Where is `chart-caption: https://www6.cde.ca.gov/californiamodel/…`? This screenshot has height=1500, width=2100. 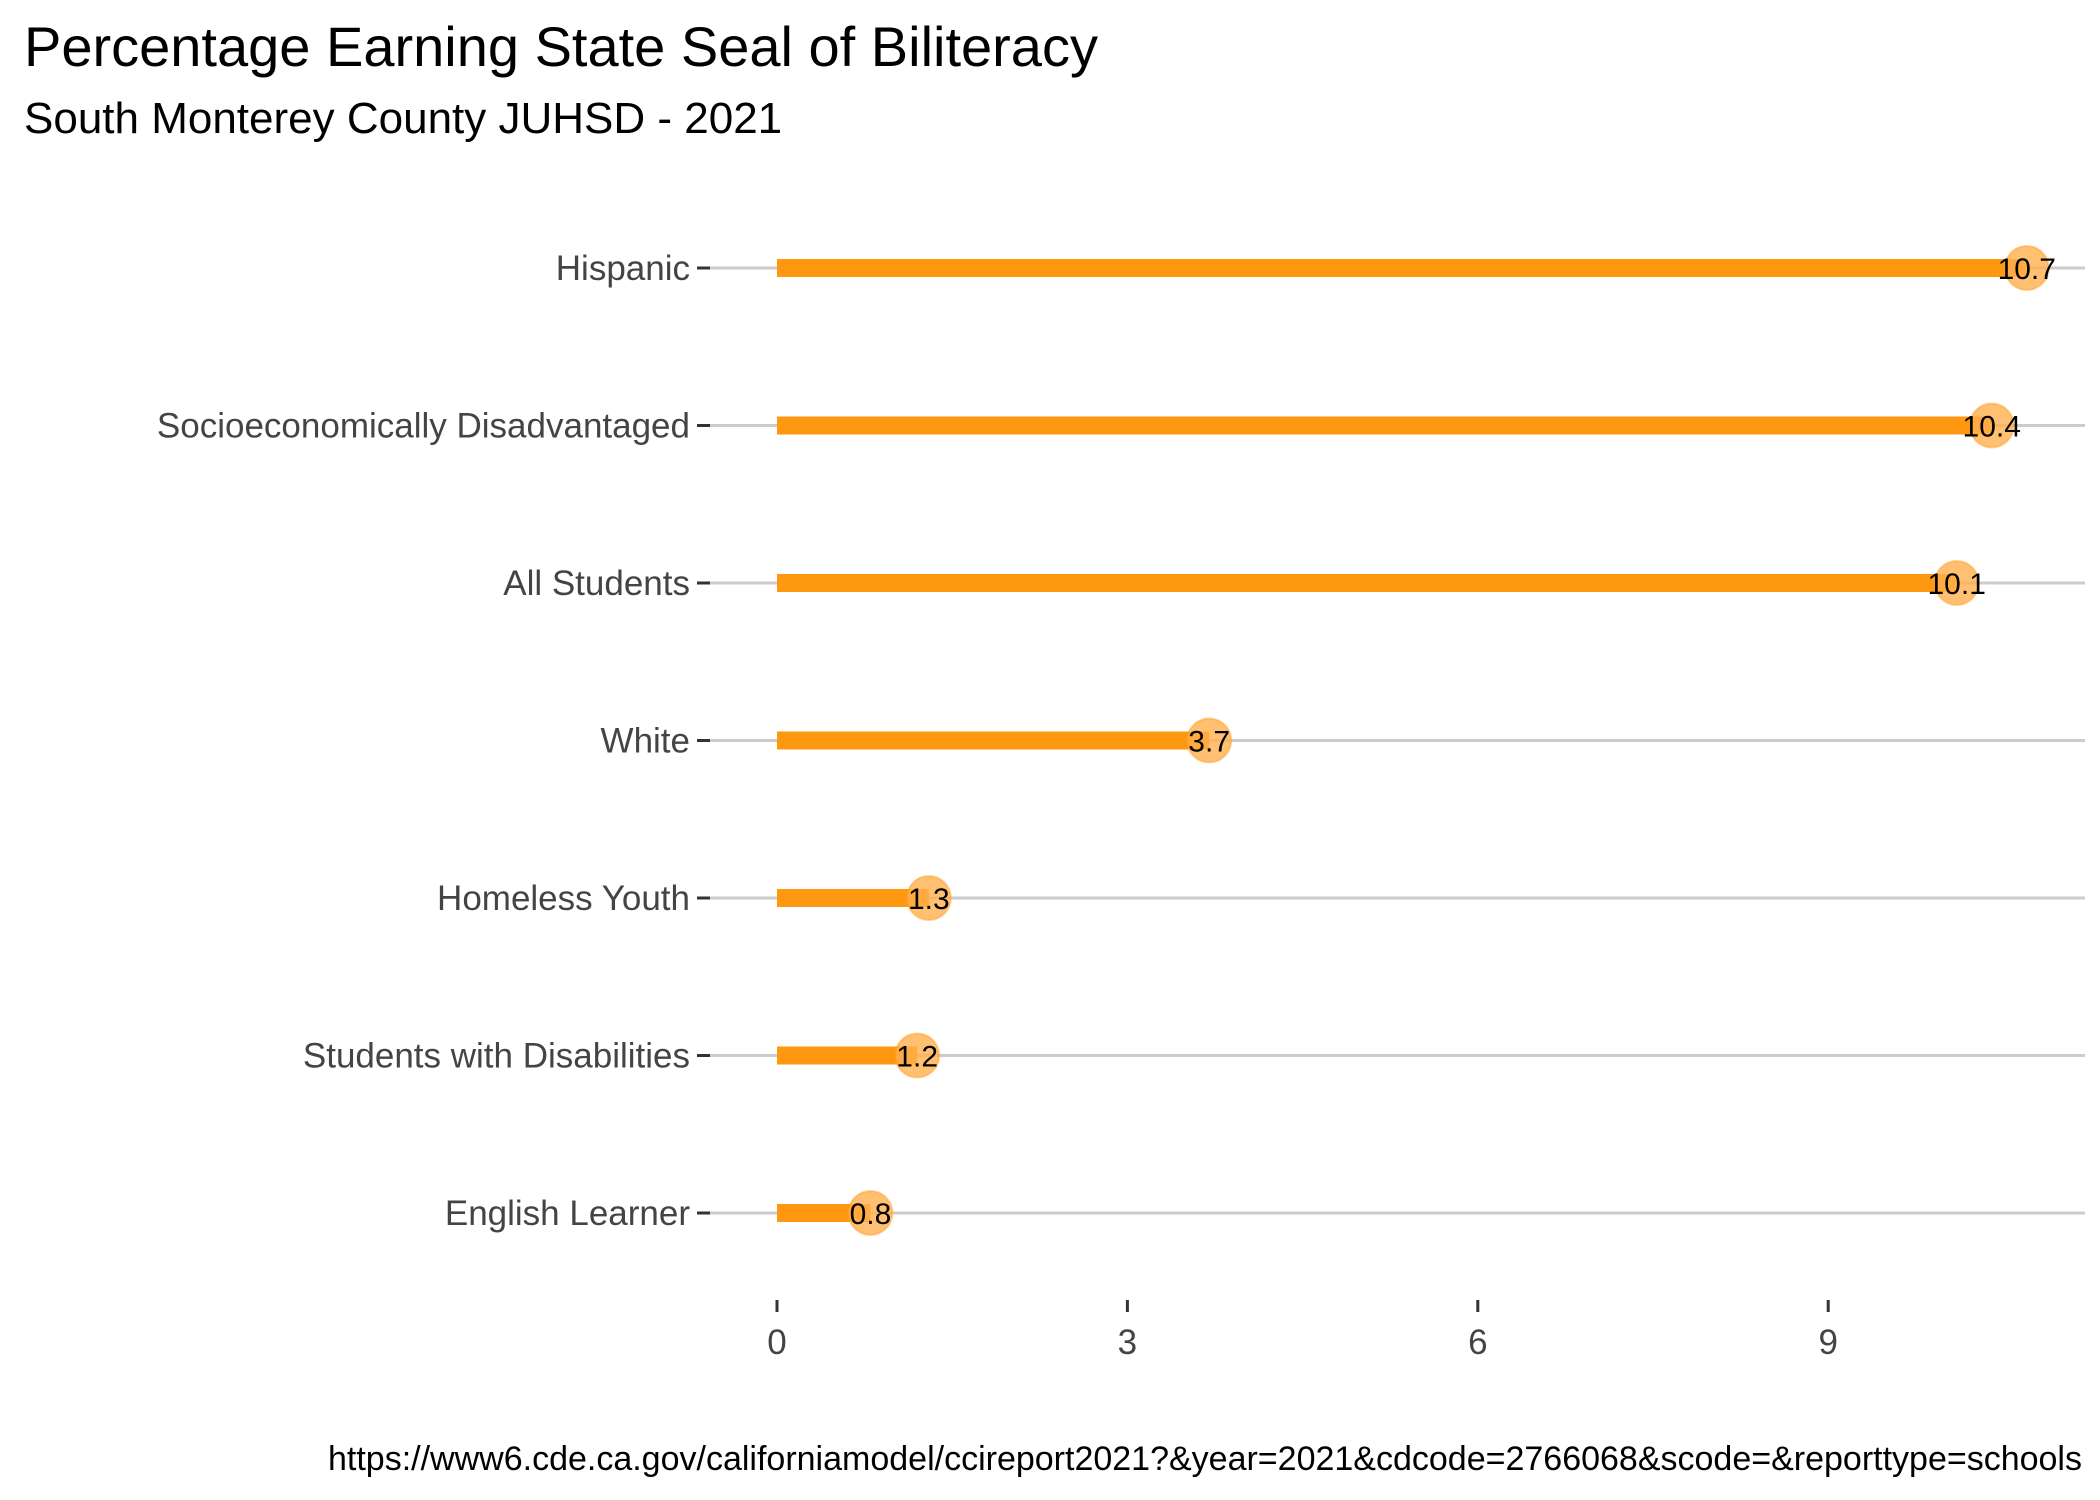 chart-caption: https://www6.cde.ca.gov/californiamodel/… is located at coordinates (1205, 1459).